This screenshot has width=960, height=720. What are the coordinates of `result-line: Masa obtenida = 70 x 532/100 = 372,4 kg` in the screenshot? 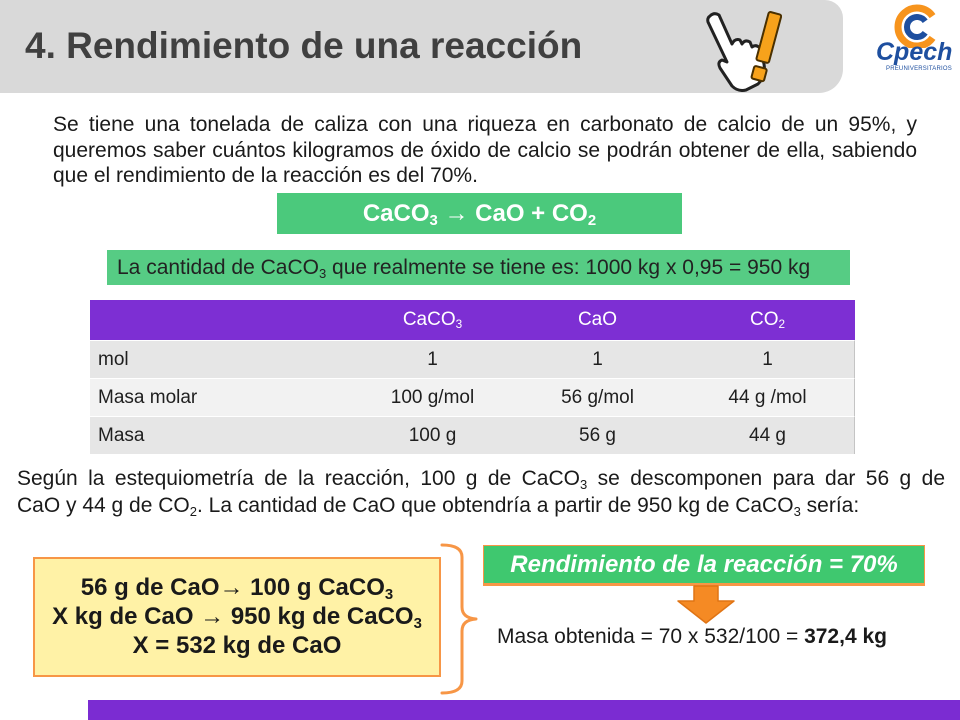 It's located at (692, 637).